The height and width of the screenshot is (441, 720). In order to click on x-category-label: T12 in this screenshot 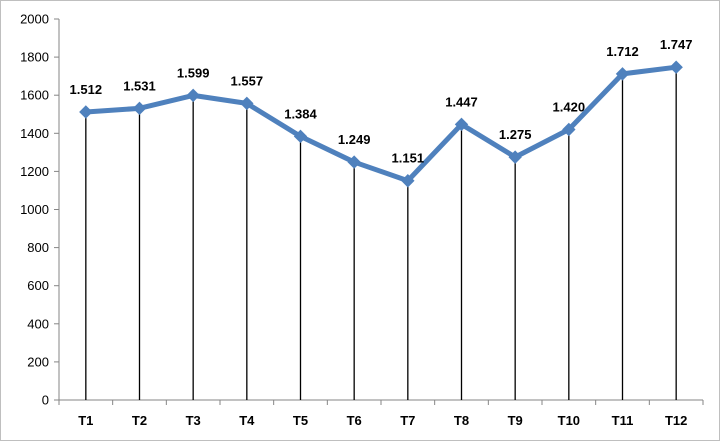, I will do `click(676, 420)`.